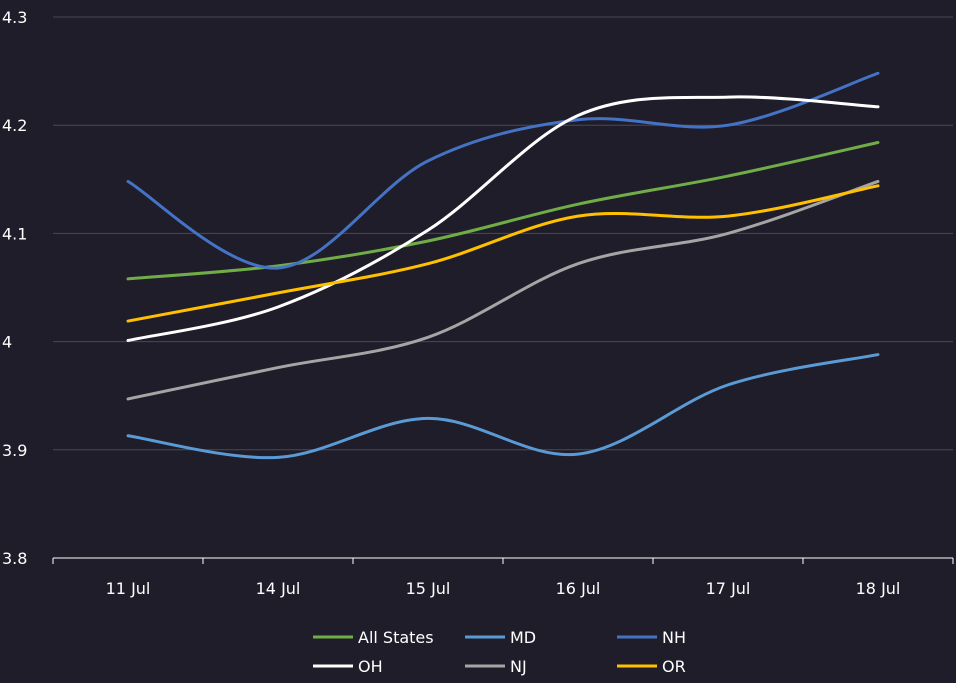  What do you see at coordinates (14, 17) in the screenshot?
I see `y-tick-label: 4.3` at bounding box center [14, 17].